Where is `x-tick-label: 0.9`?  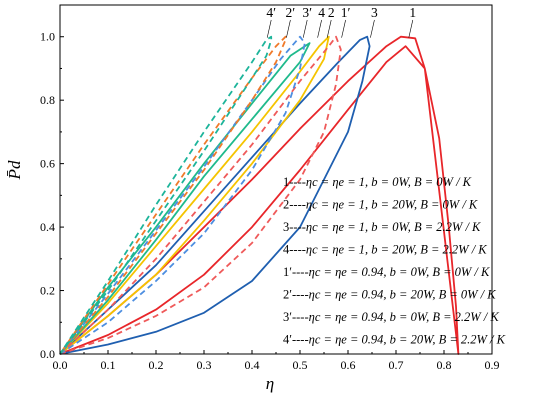 x-tick-label: 0.9 is located at coordinates (492, 365).